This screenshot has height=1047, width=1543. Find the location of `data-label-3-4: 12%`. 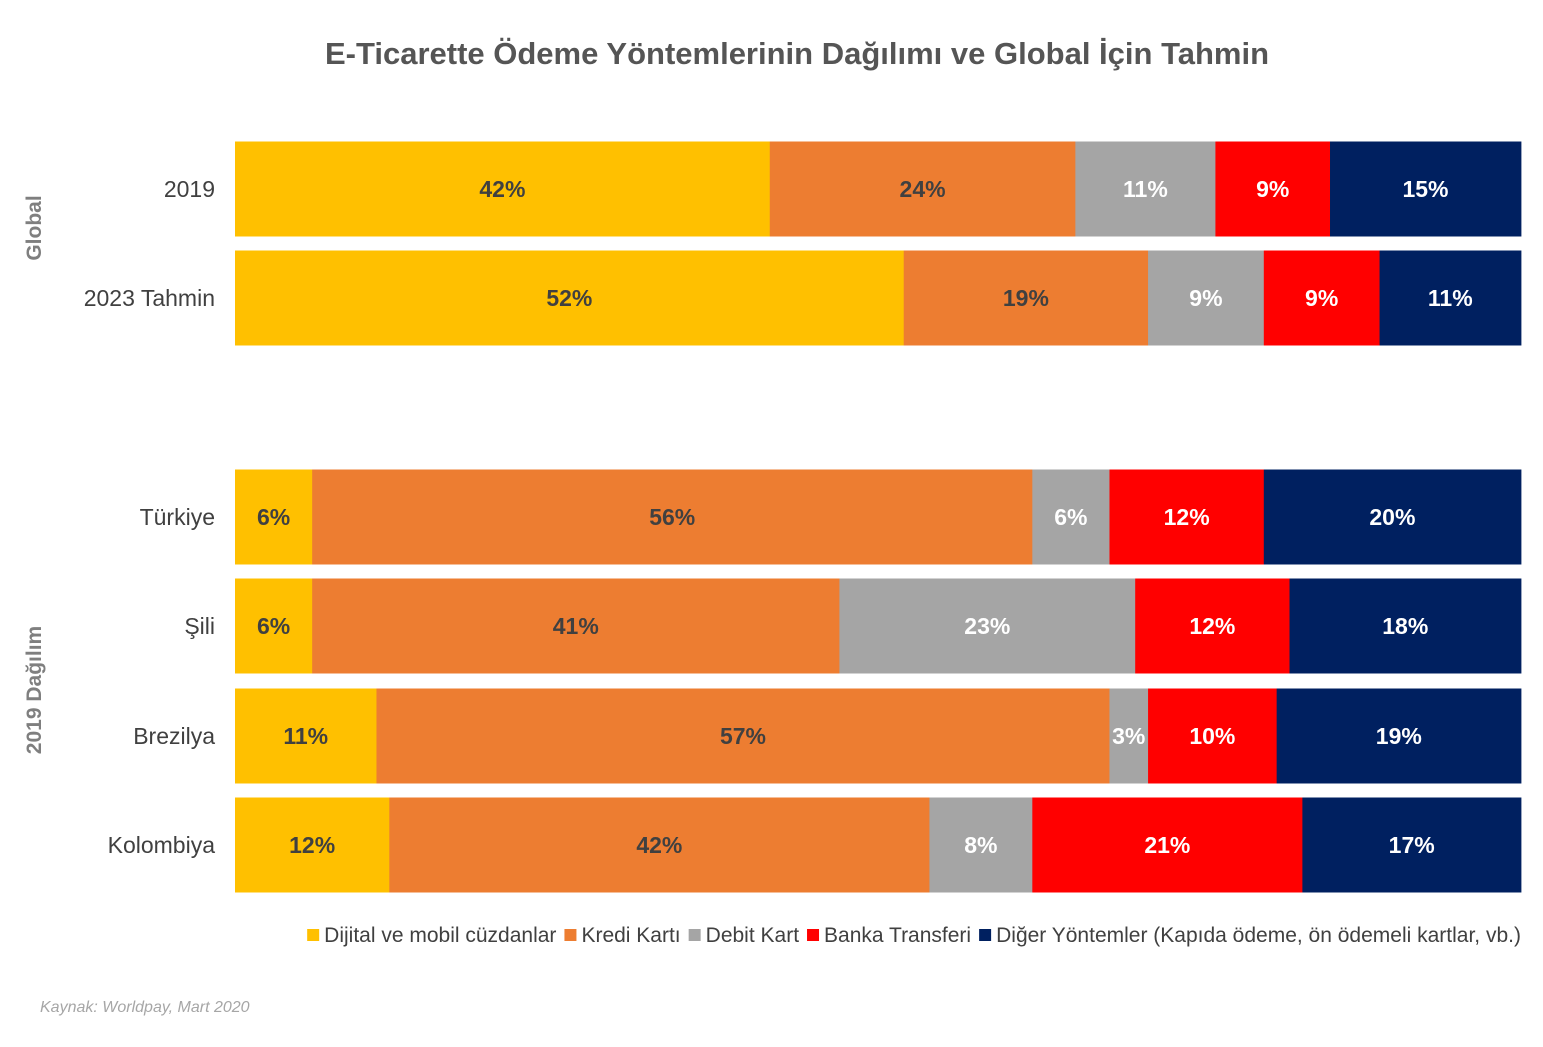

data-label-3-4: 12% is located at coordinates (1187, 517).